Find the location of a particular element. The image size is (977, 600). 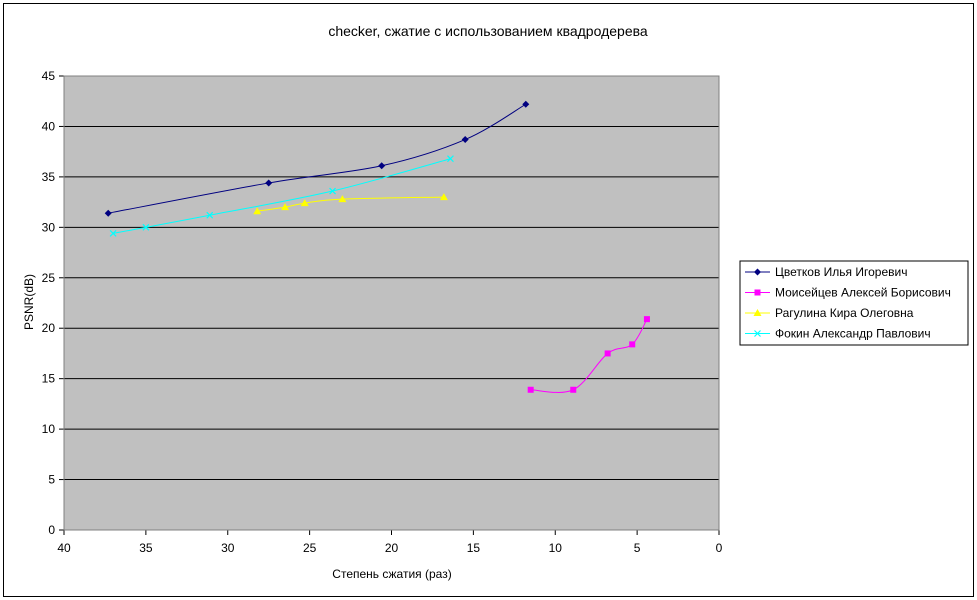

x-tick-label: 25 is located at coordinates (310, 548).